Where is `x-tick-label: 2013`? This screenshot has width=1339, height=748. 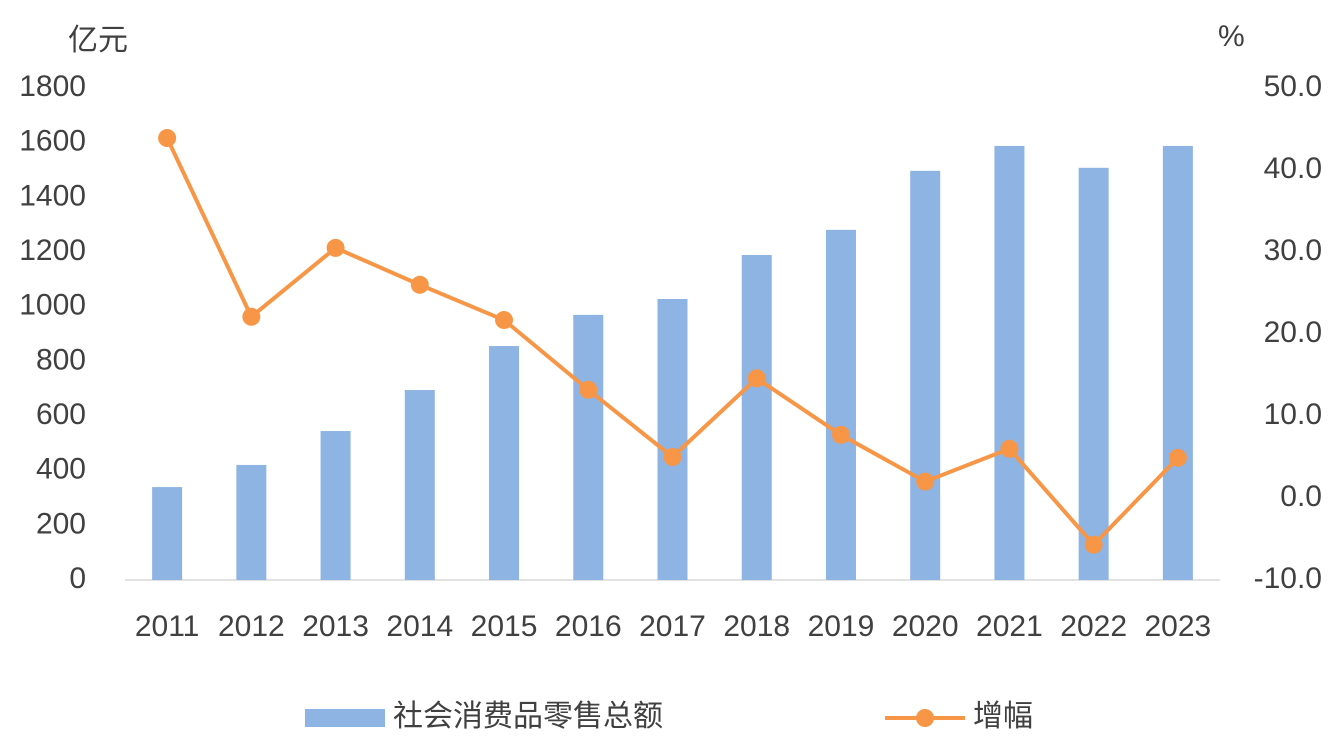 x-tick-label: 2013 is located at coordinates (335, 626).